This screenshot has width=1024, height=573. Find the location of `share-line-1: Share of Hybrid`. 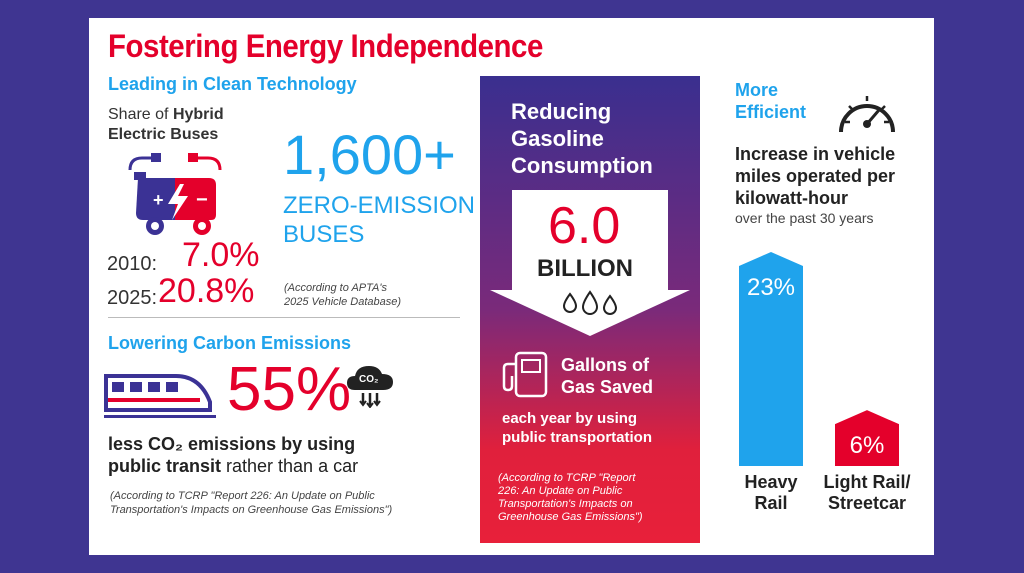

share-line-1: Share of Hybrid is located at coordinates (166, 115).